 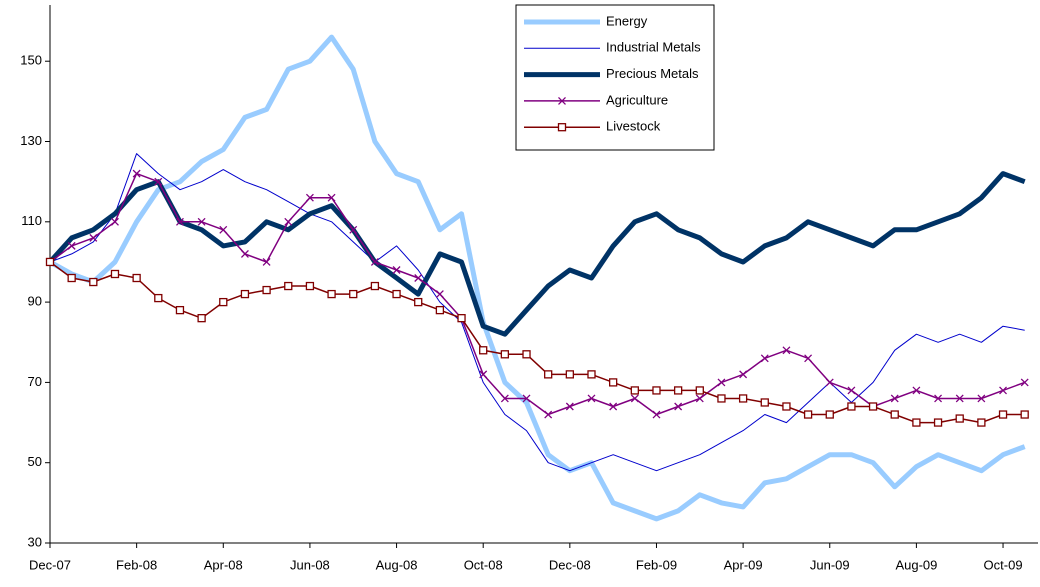 What do you see at coordinates (627, 20) in the screenshot?
I see `legend-label: Energy` at bounding box center [627, 20].